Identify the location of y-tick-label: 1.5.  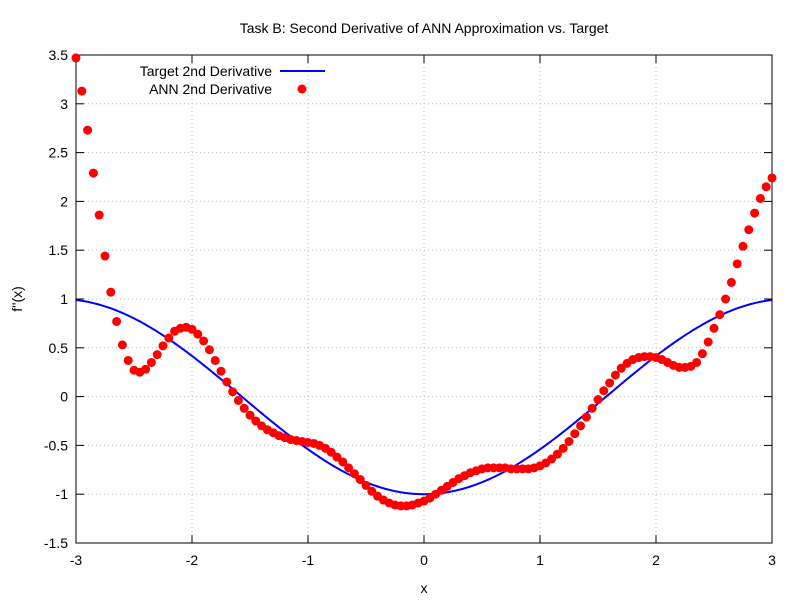
(59, 250).